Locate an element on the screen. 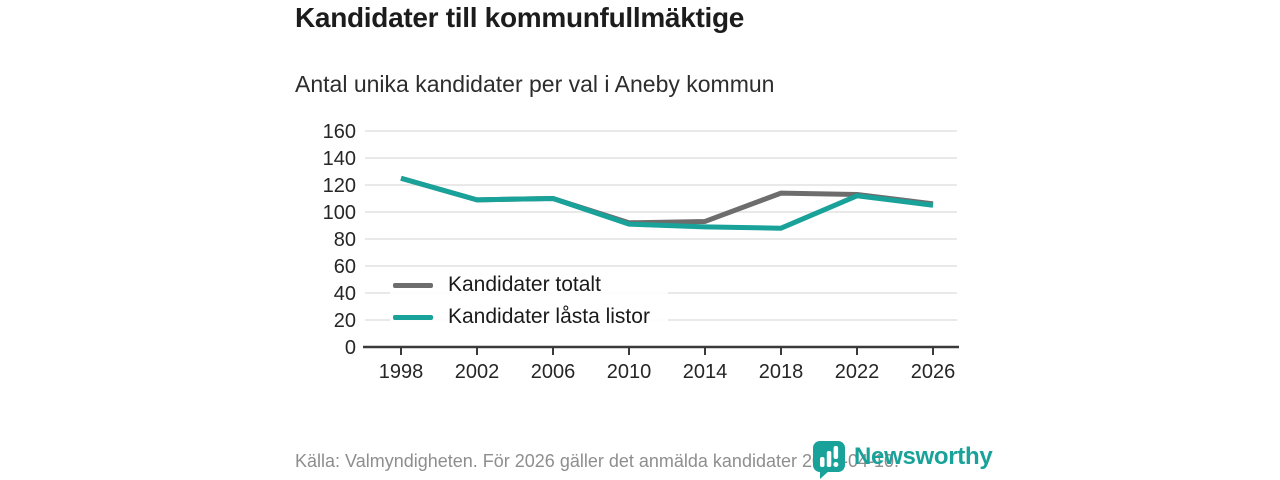 The height and width of the screenshot is (480, 1280). y-tick-label: 20 is located at coordinates (345, 321).